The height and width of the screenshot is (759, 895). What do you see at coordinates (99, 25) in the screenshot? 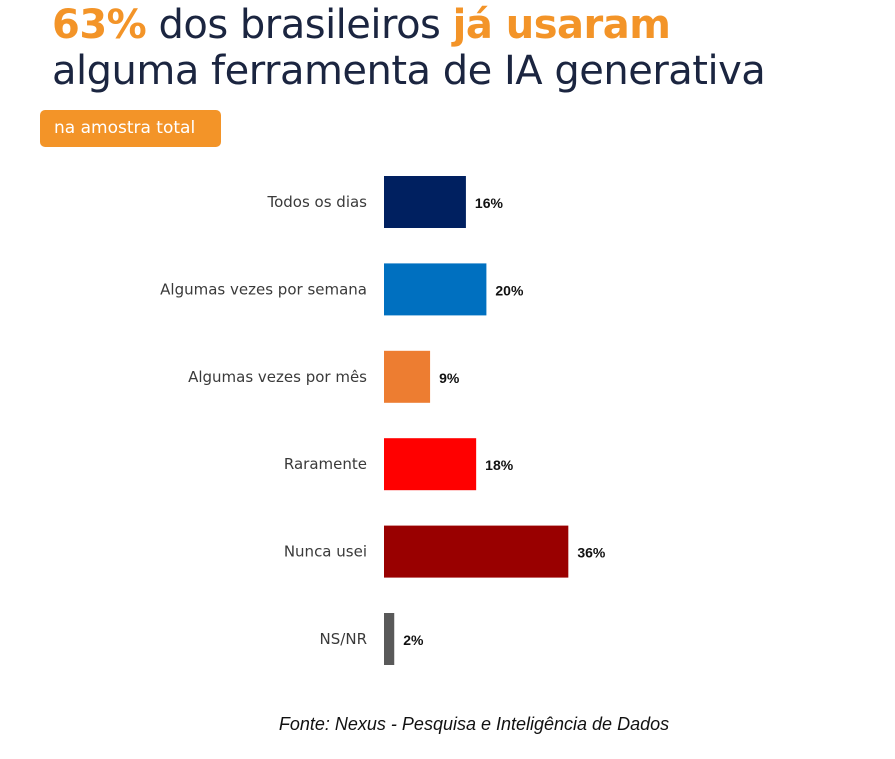
I see `title-highlight-percent: 63%` at bounding box center [99, 25].